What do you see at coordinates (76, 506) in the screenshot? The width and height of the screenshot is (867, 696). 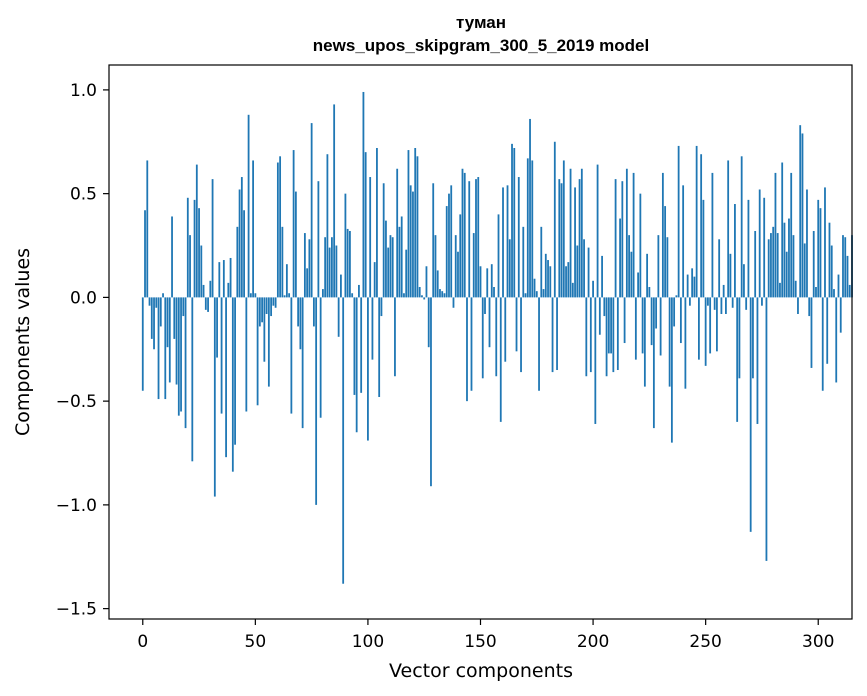 I see `y-tick-label: −1.0` at bounding box center [76, 506].